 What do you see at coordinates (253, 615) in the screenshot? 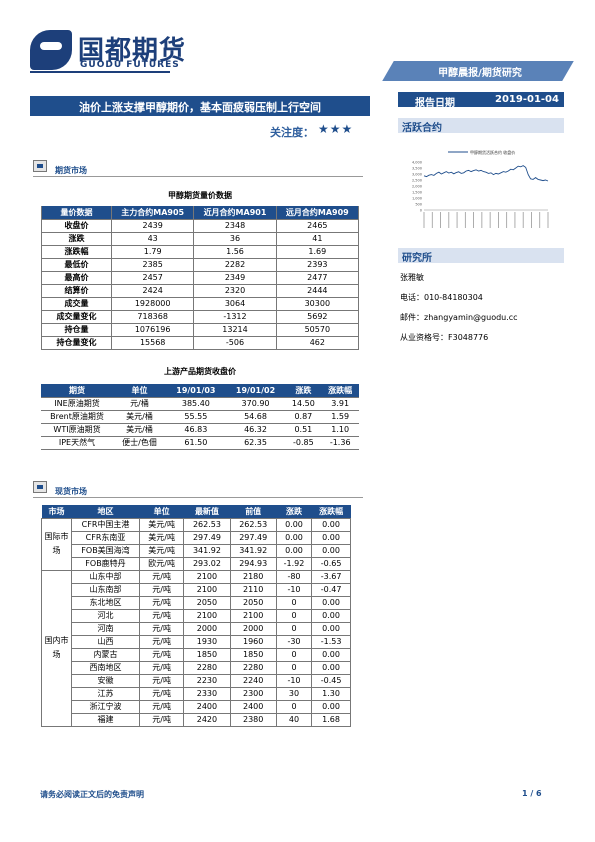
I see `table-cell: 2100` at bounding box center [253, 615].